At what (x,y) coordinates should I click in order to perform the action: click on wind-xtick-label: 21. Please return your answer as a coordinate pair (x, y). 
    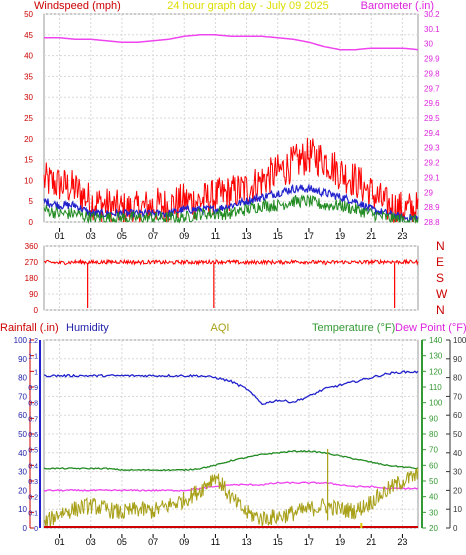
    Looking at the image, I should click on (371, 236).